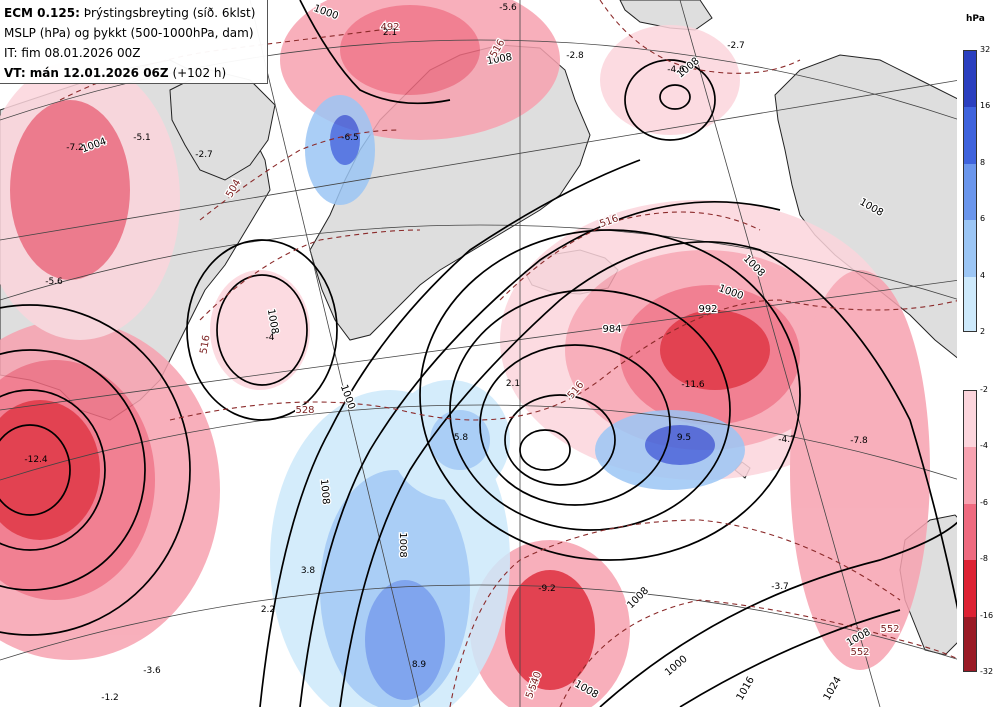 The width and height of the screenshot is (1000, 707). What do you see at coordinates (110, 698) in the screenshot?
I see `pressure-change-label: -1.2` at bounding box center [110, 698].